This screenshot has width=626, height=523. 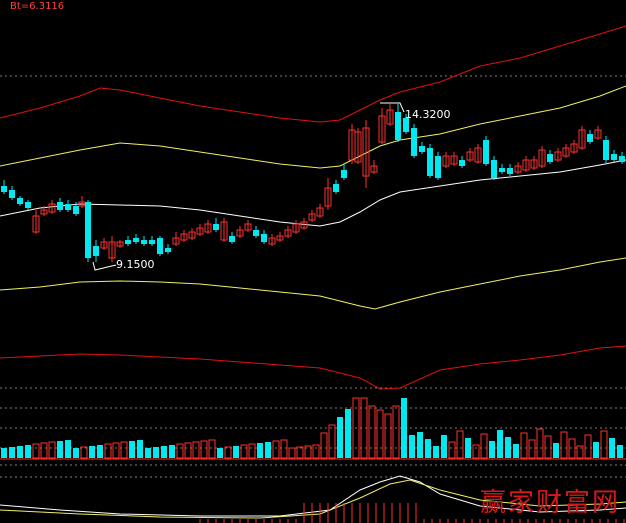 What do you see at coordinates (135, 264) in the screenshot?
I see `low-price-label: 9.1500` at bounding box center [135, 264].